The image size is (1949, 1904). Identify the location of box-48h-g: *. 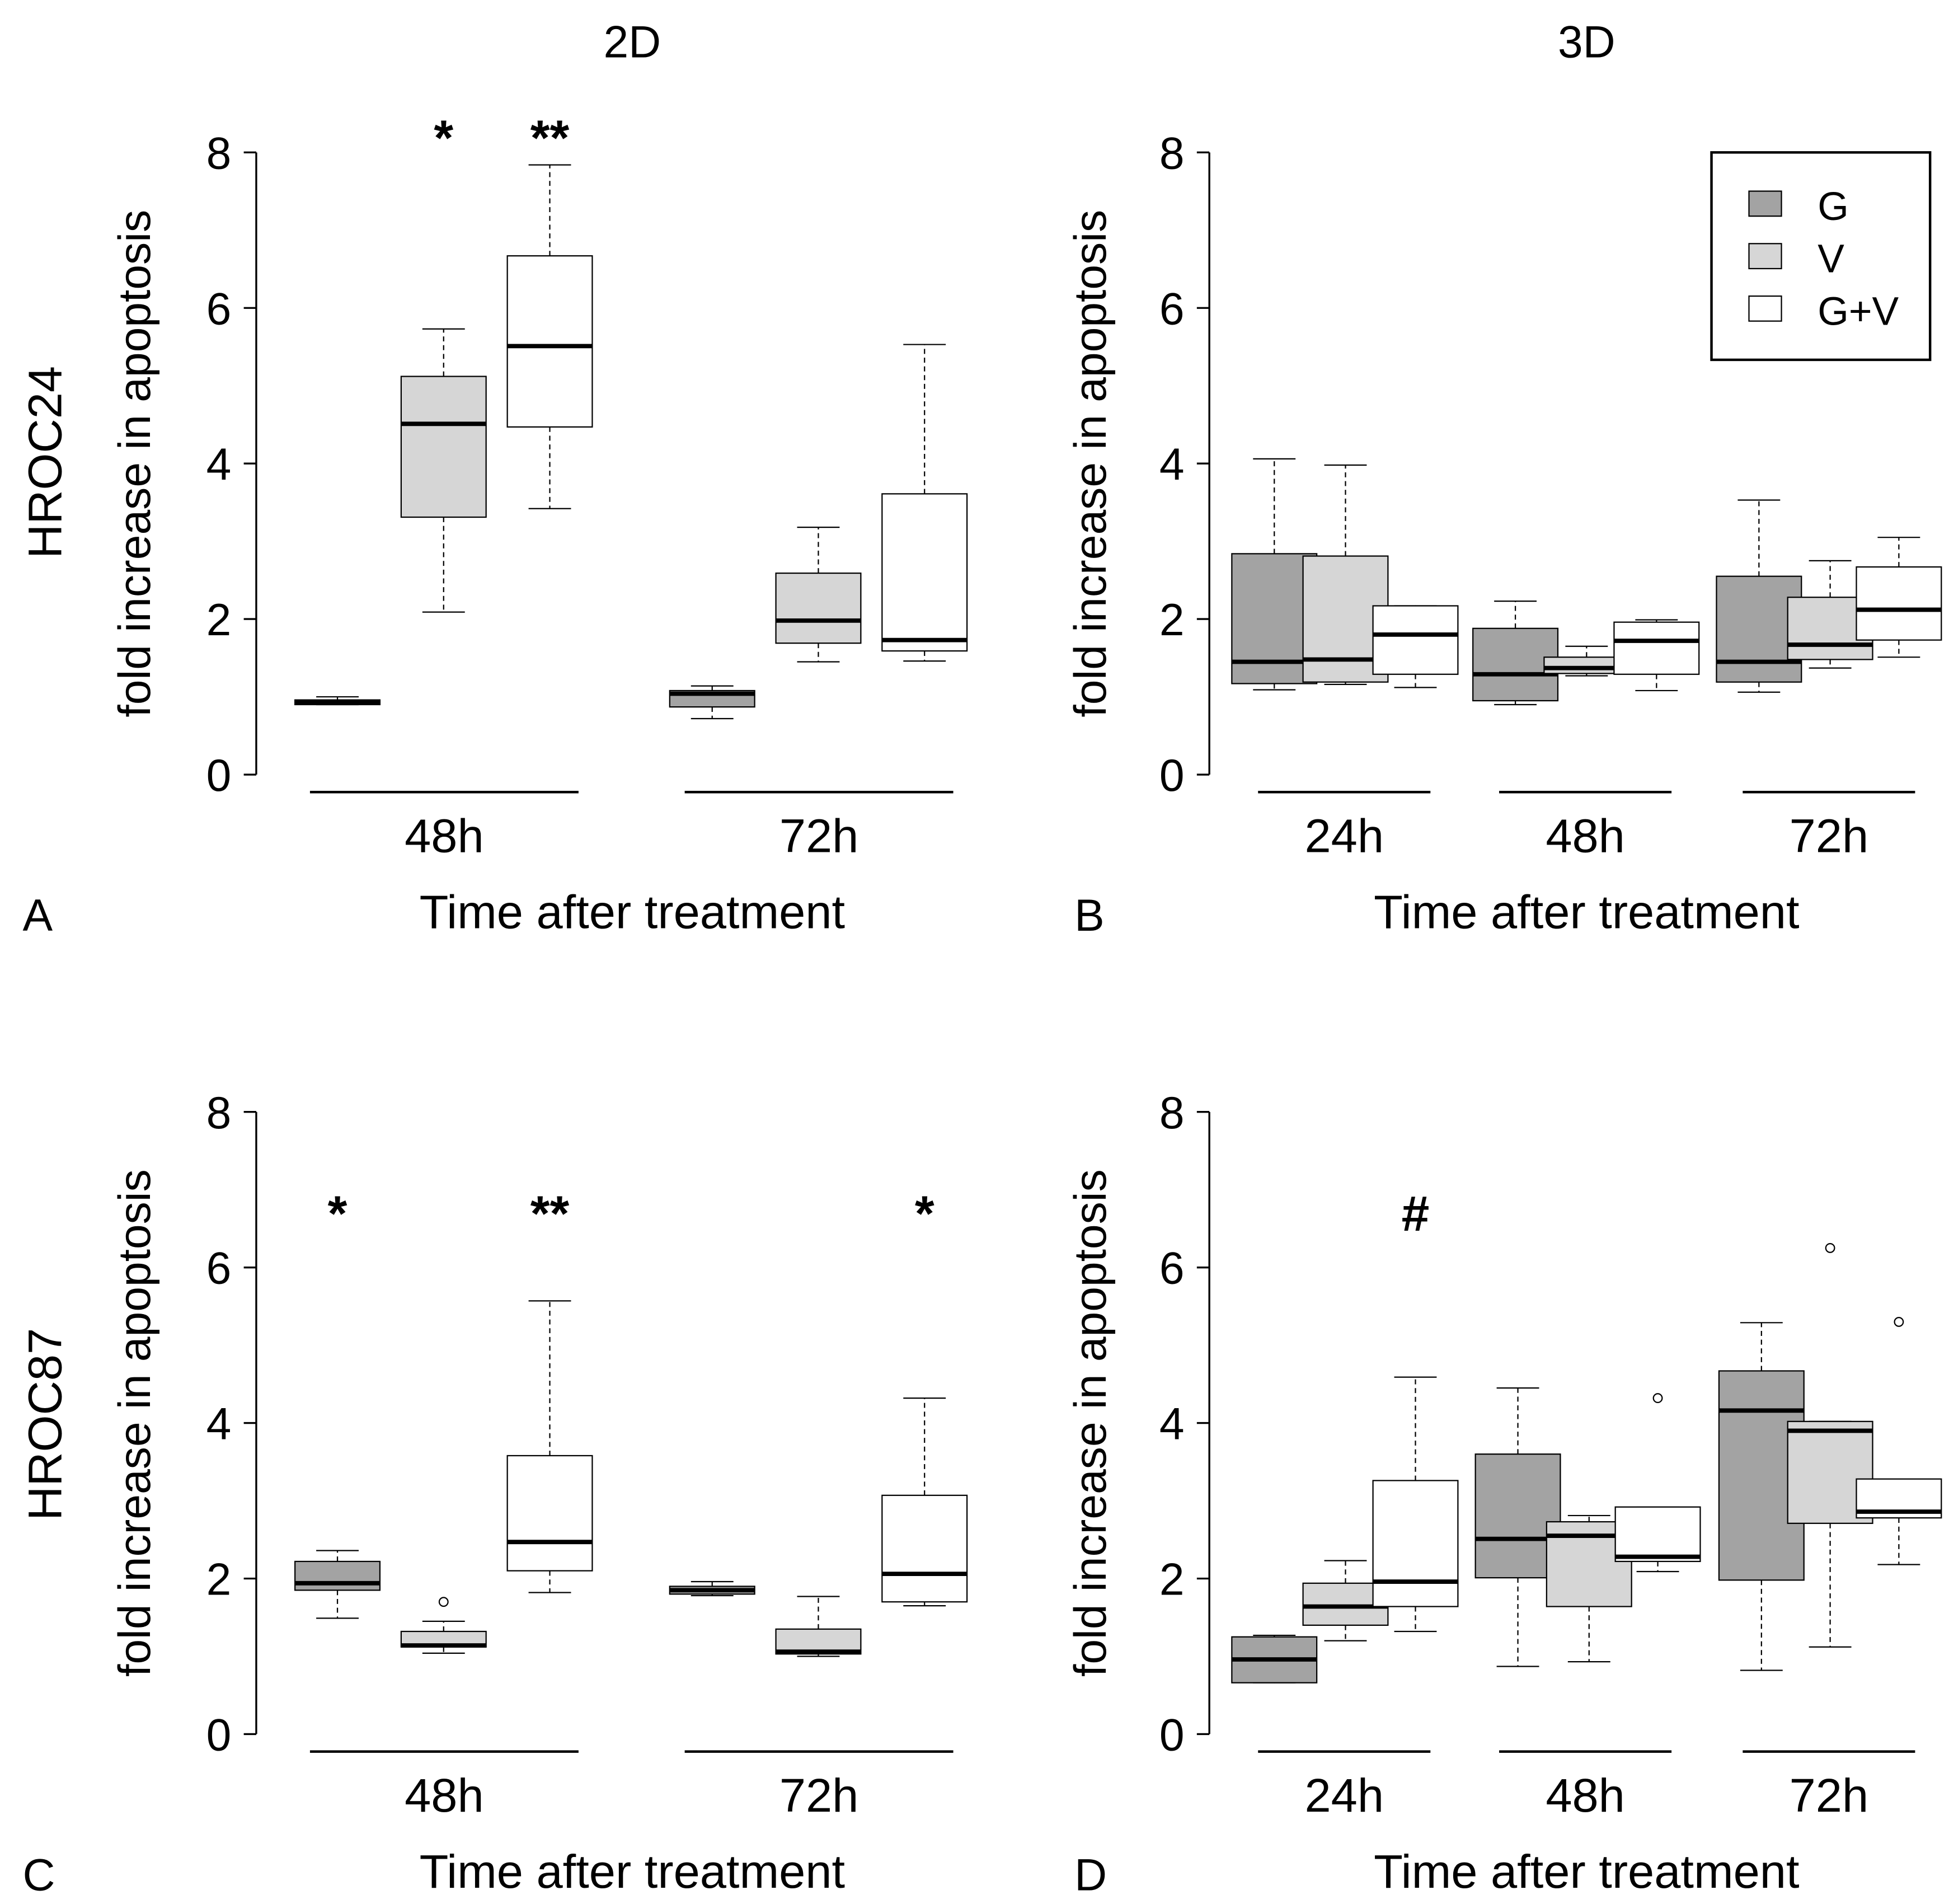
(337, 1402).